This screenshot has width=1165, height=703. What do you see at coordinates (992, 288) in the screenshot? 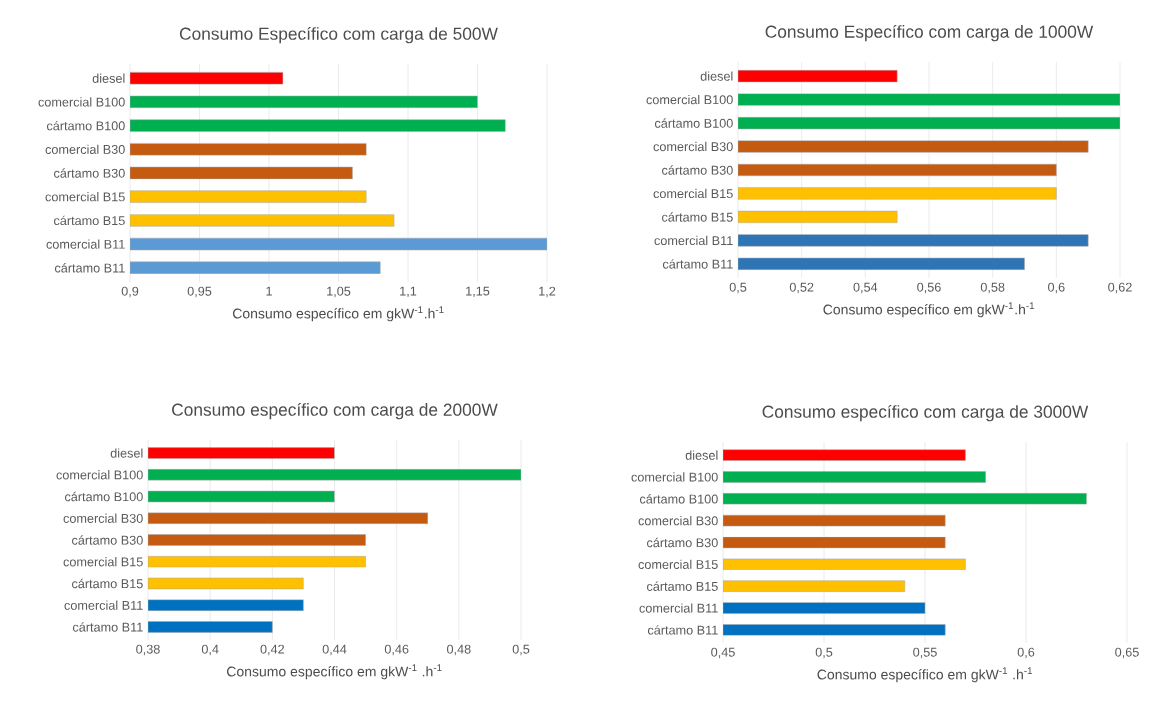
I see `x-tick-label: 0,58` at bounding box center [992, 288].